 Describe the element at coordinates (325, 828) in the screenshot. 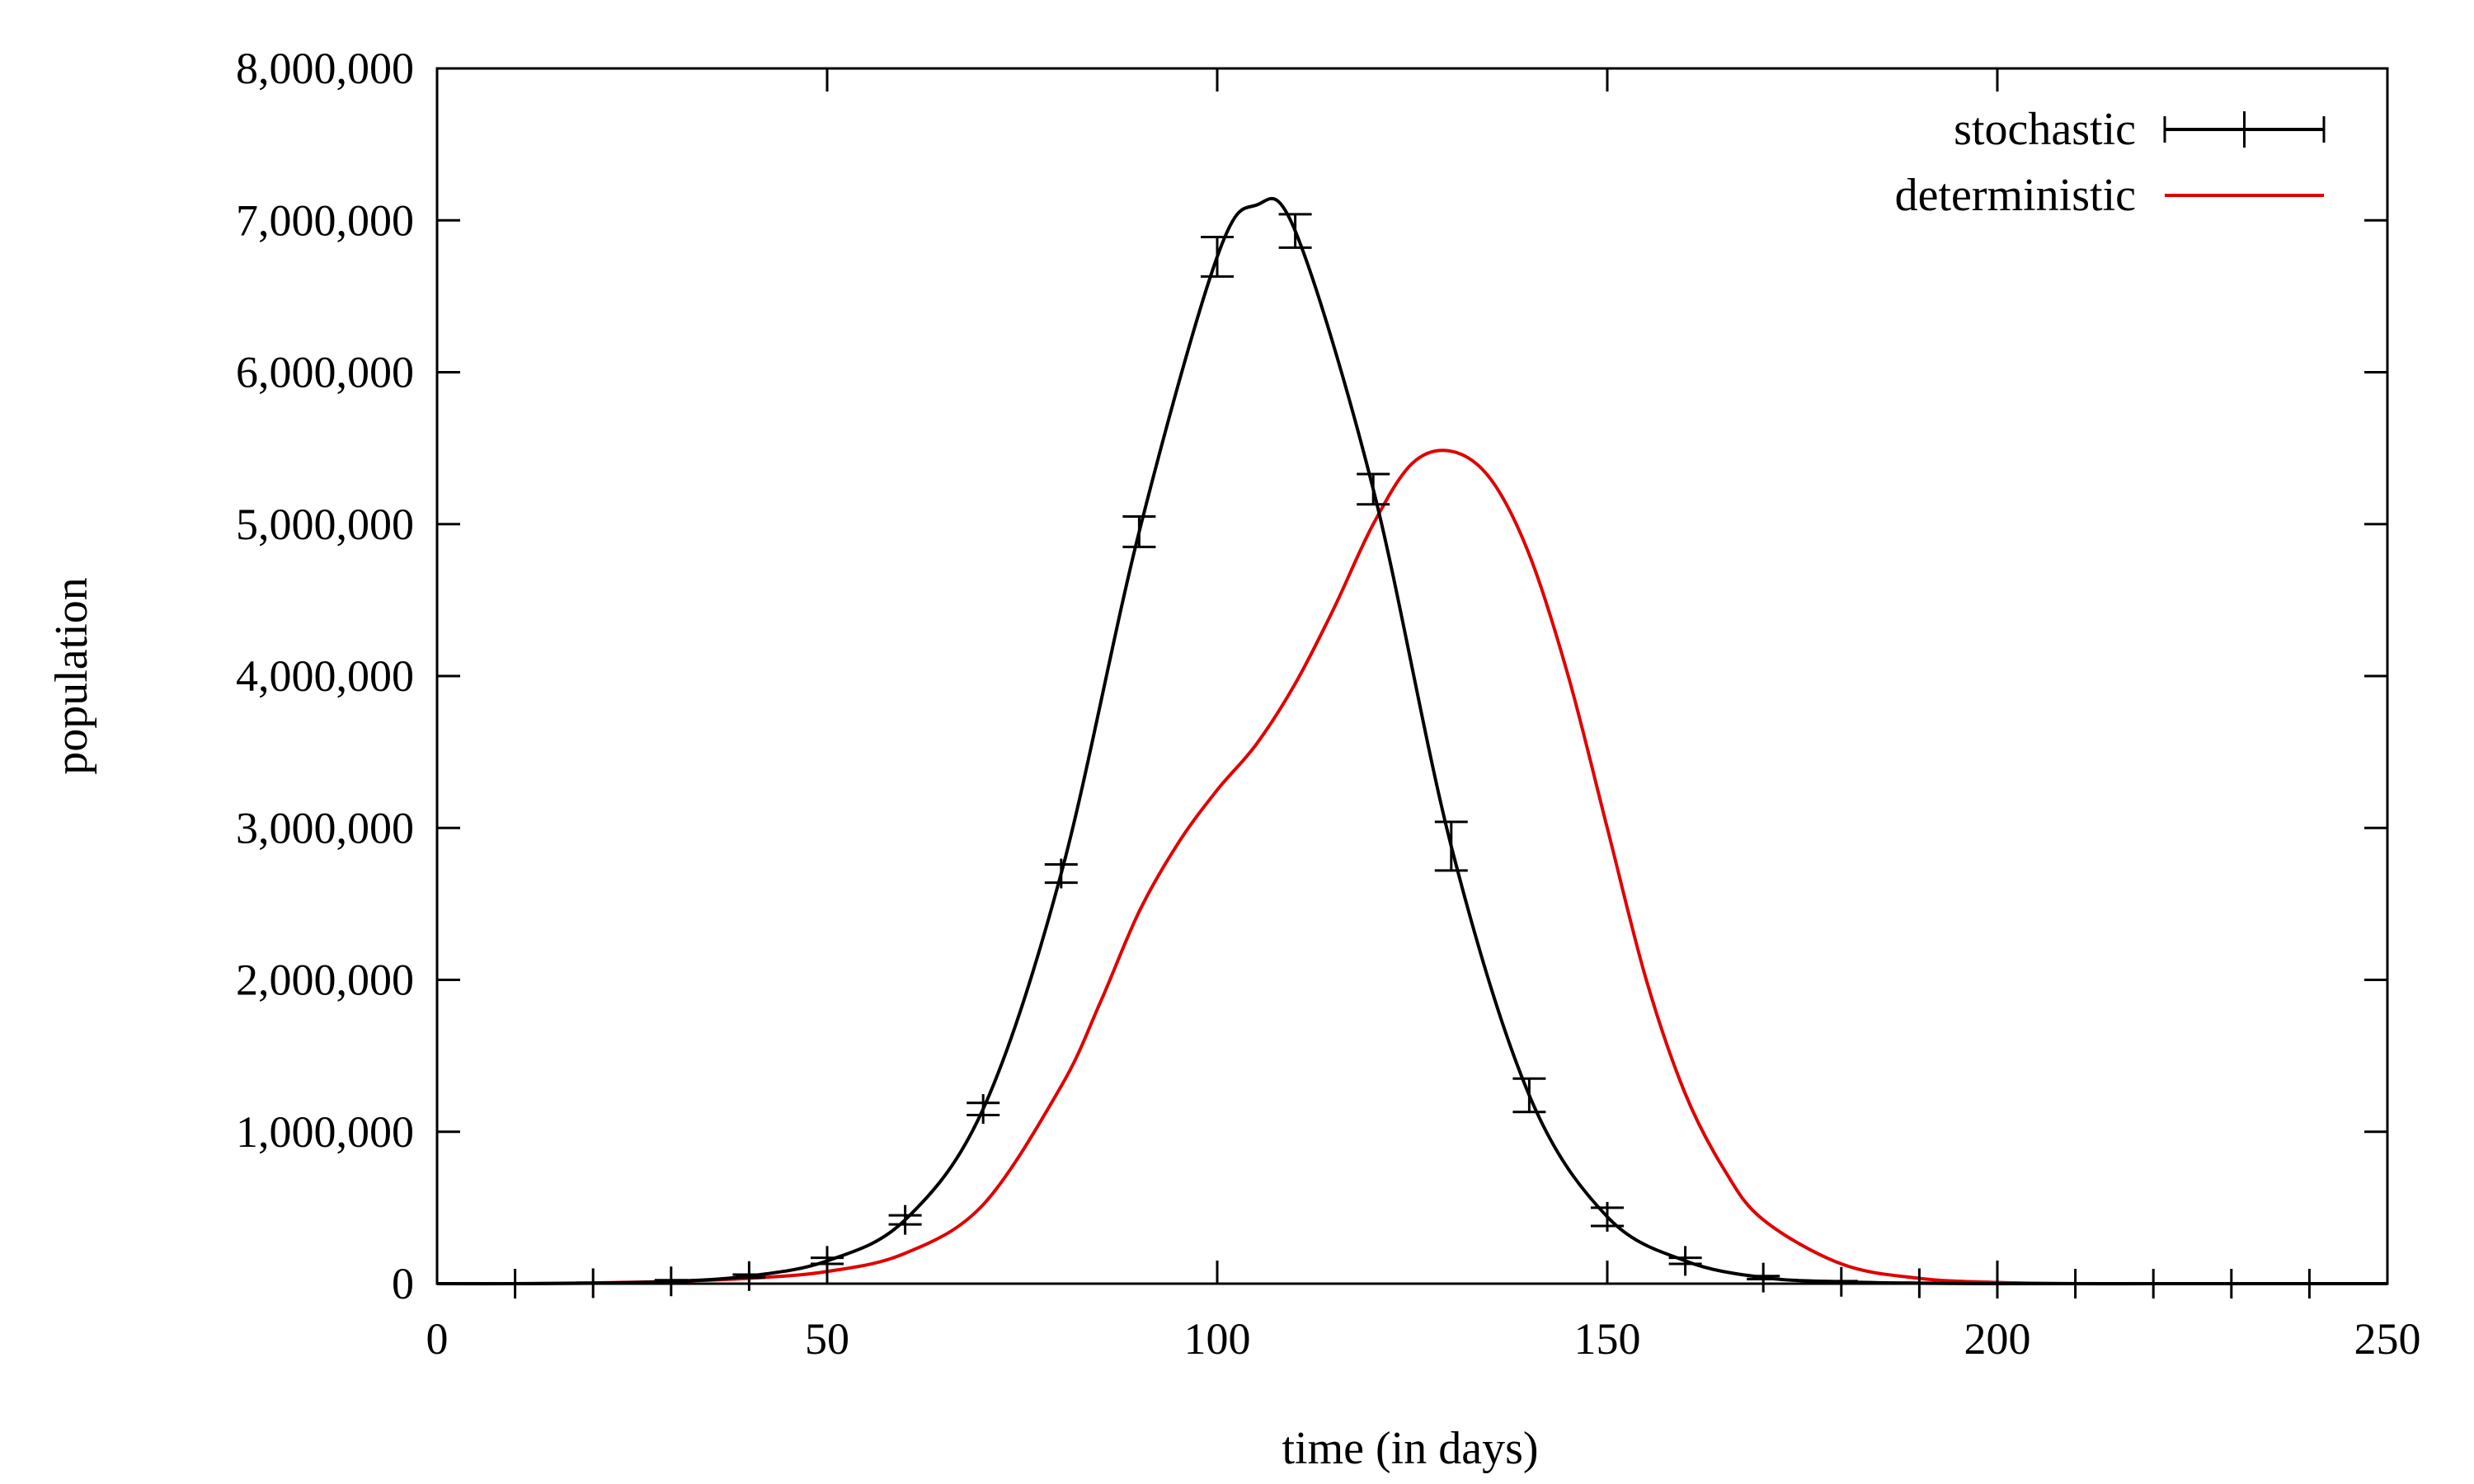

I see `y-tick-label: 3,000,000` at that location.